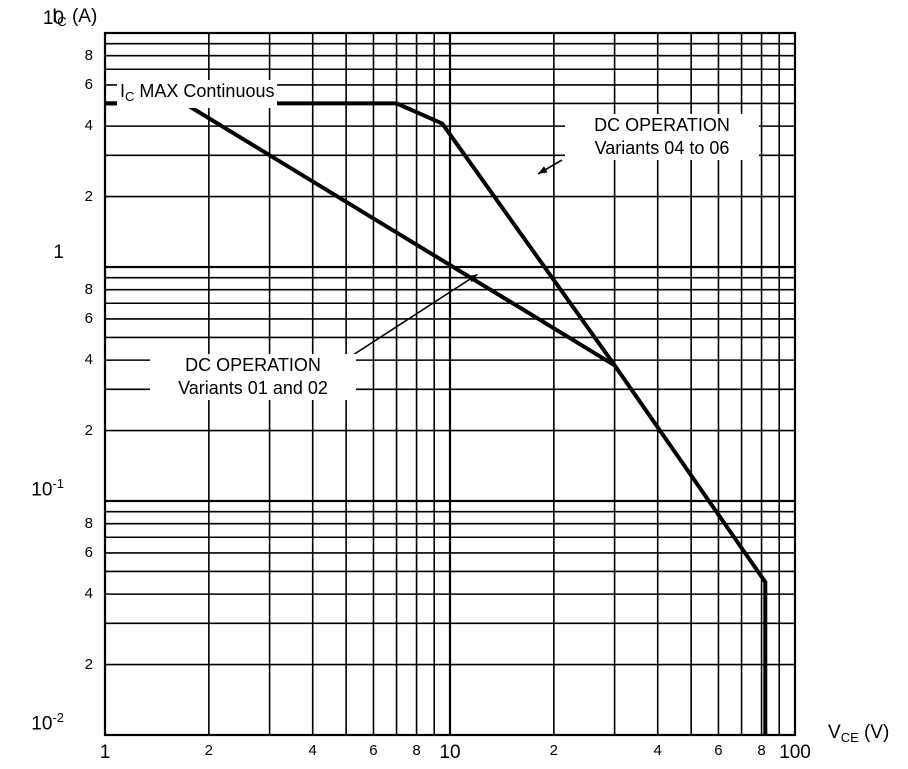 Image resolution: width=908 pixels, height=769 pixels. What do you see at coordinates (849, 737) in the screenshot?
I see `x-axis-title-sub: CE` at bounding box center [849, 737].